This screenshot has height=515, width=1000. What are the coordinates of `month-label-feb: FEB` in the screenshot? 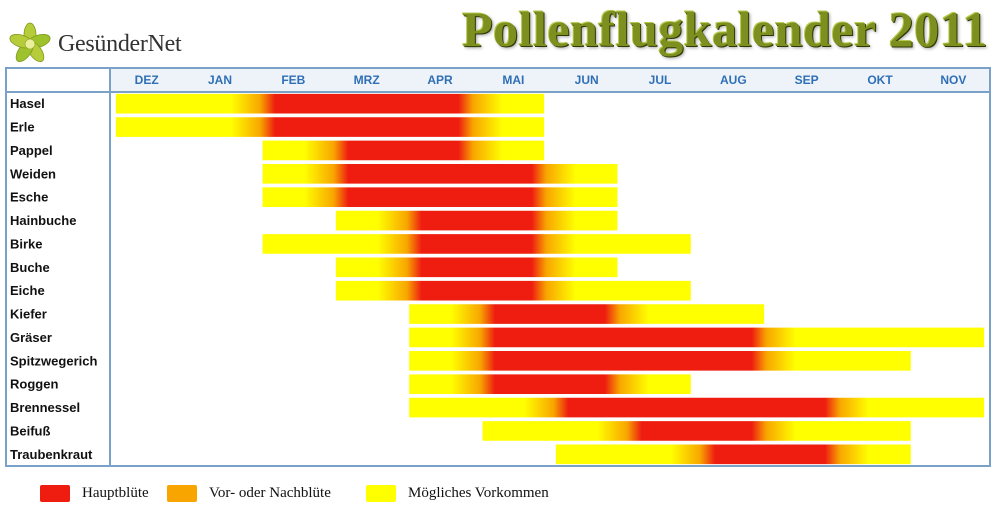 It's located at (293, 80).